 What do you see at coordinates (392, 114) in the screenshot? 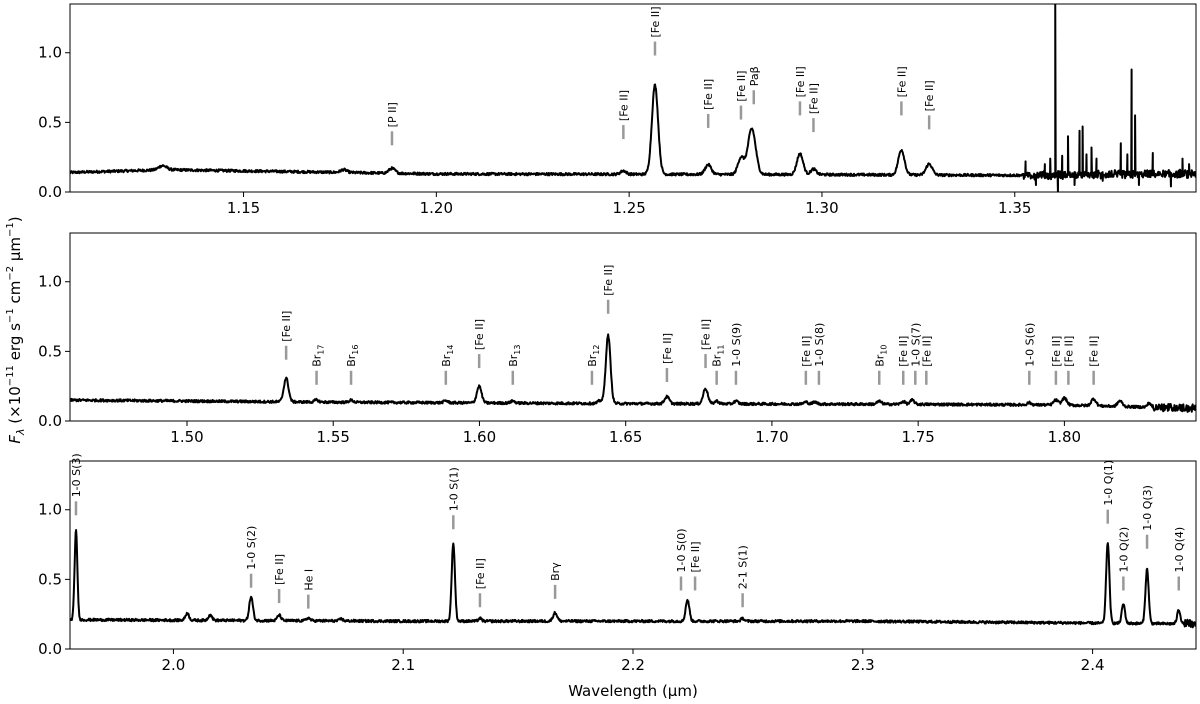
I see `line-id-label: [P II]` at bounding box center [392, 114].